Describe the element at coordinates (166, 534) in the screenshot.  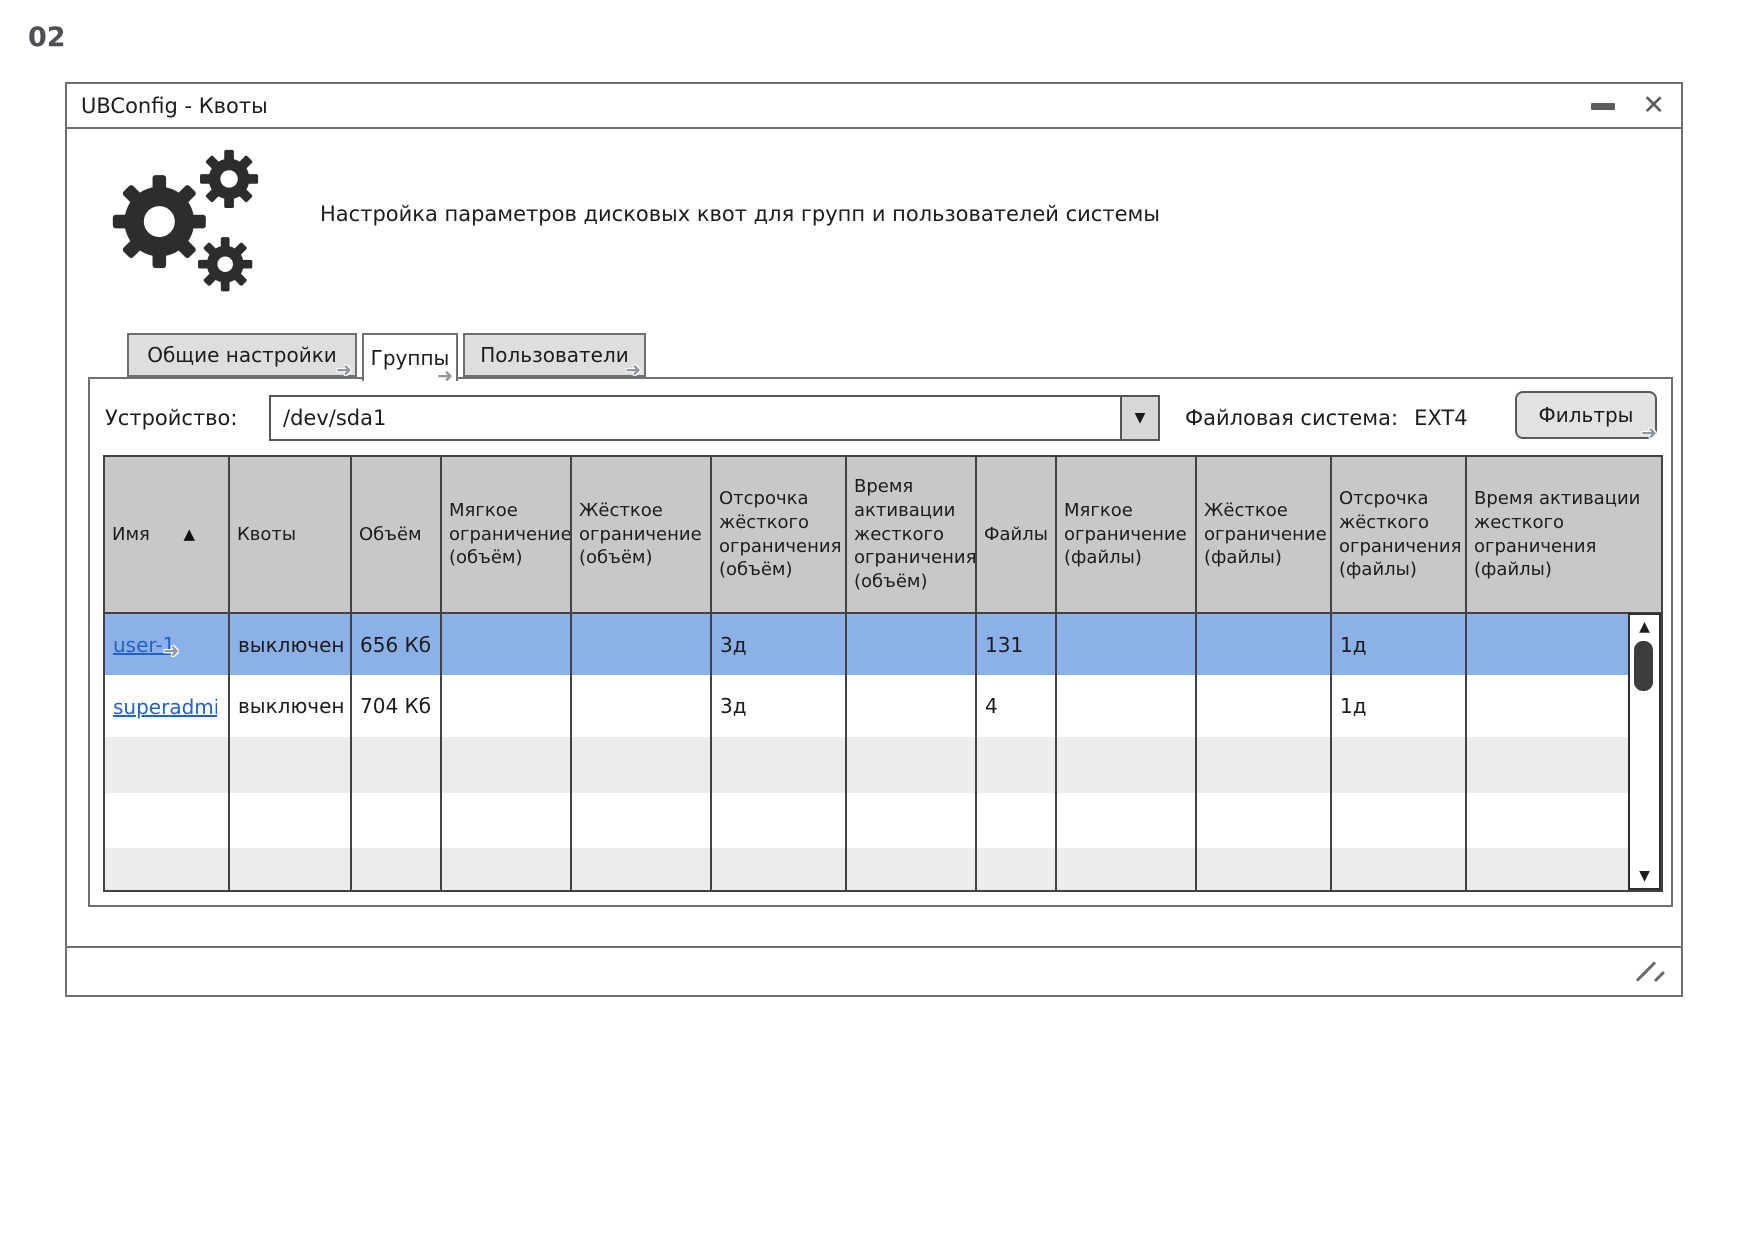
I see `column-header-name: Имя ▲` at that location.